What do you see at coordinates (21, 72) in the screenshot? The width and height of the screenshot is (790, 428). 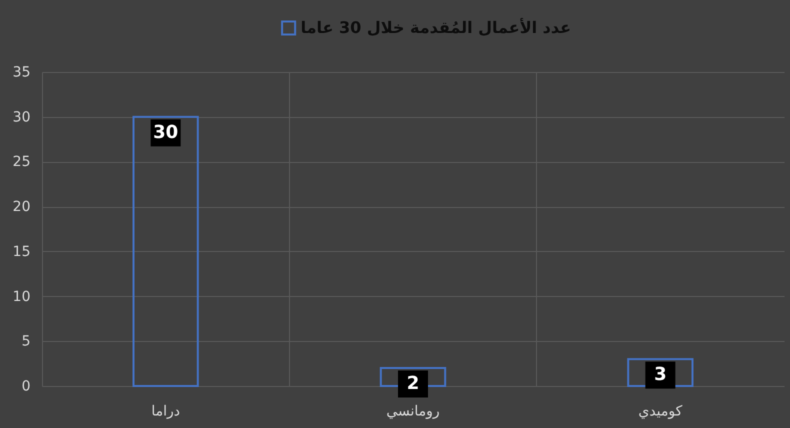 I see `y-tick-label: 35` at bounding box center [21, 72].